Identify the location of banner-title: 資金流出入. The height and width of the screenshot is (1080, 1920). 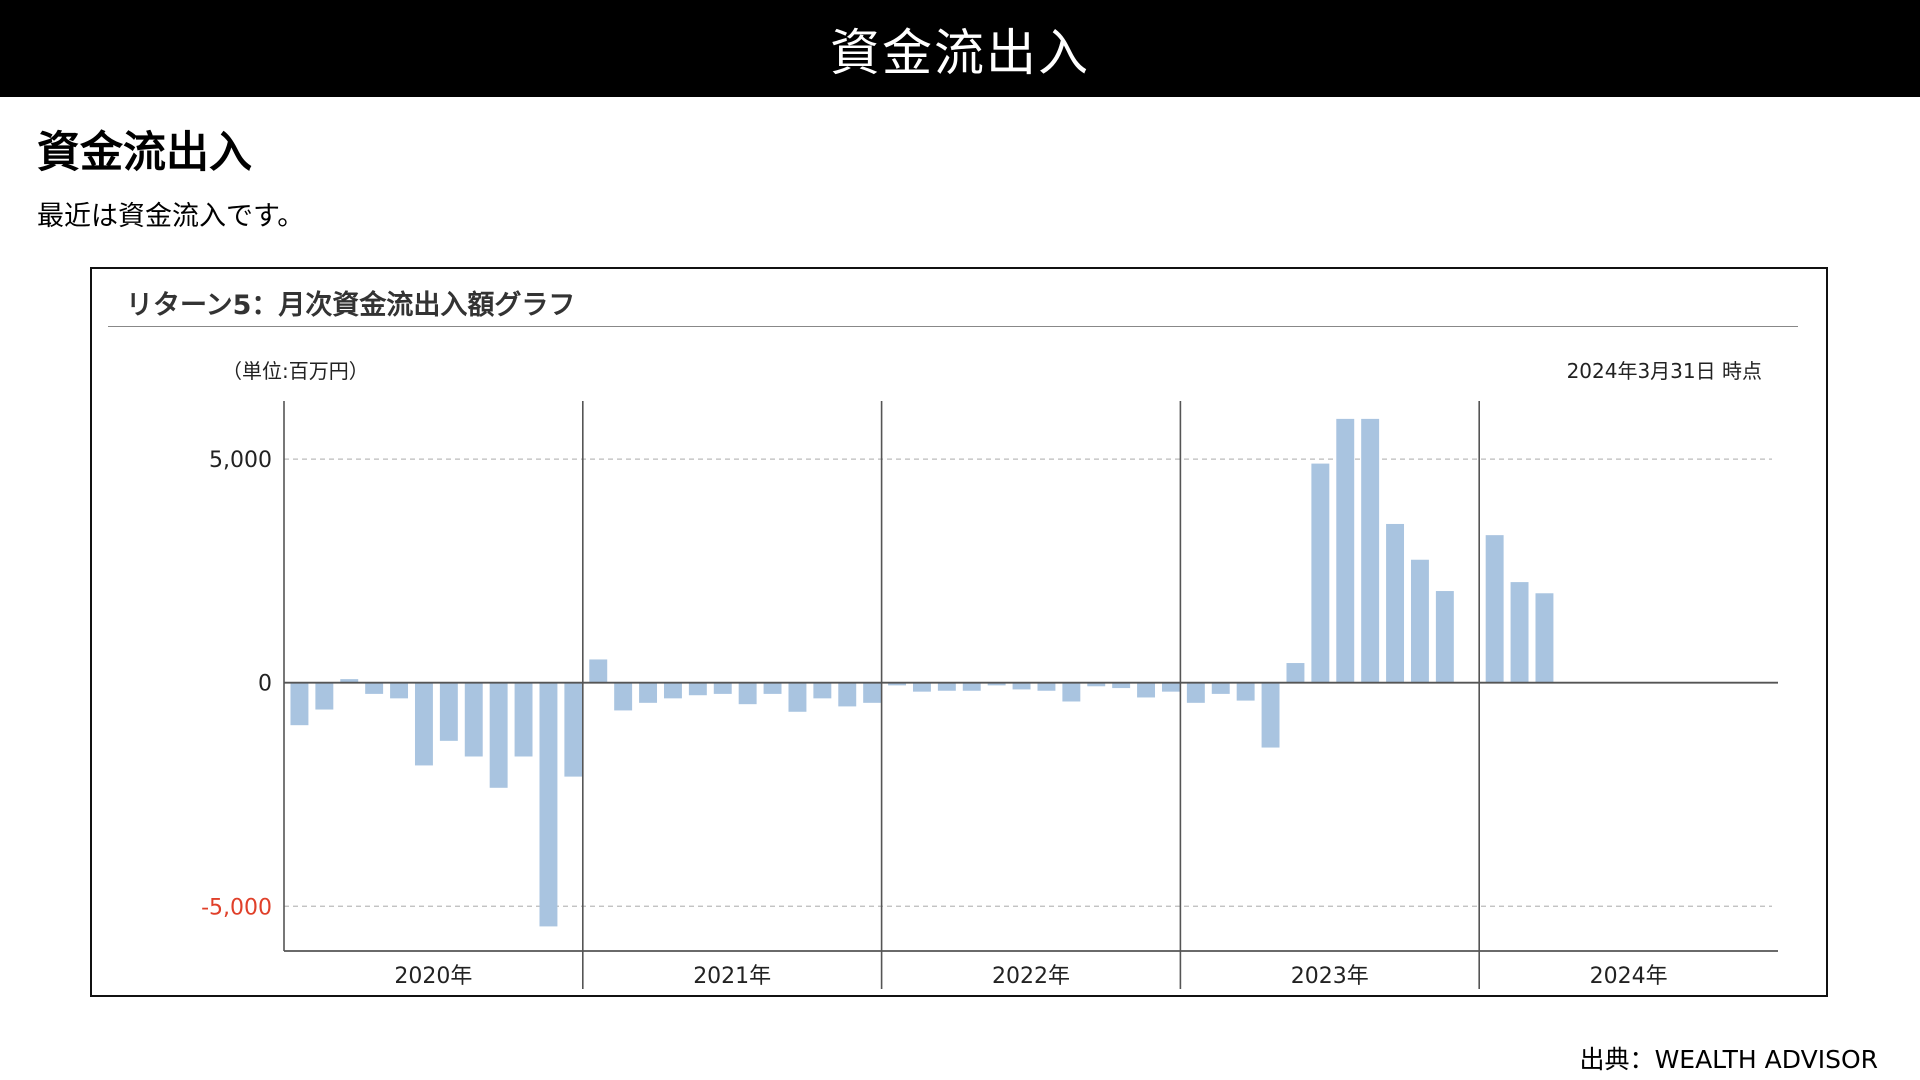
(960, 52).